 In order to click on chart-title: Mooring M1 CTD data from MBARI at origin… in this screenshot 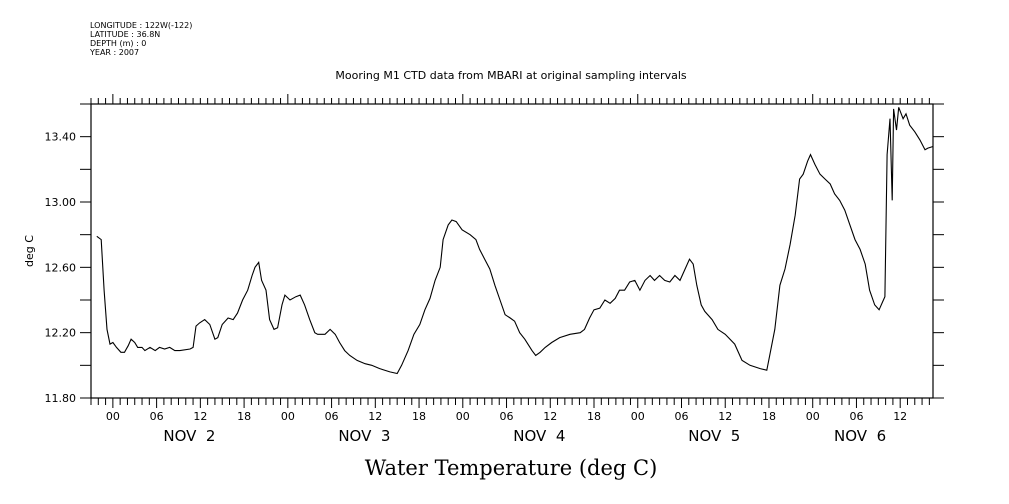, I will do `click(510, 75)`.